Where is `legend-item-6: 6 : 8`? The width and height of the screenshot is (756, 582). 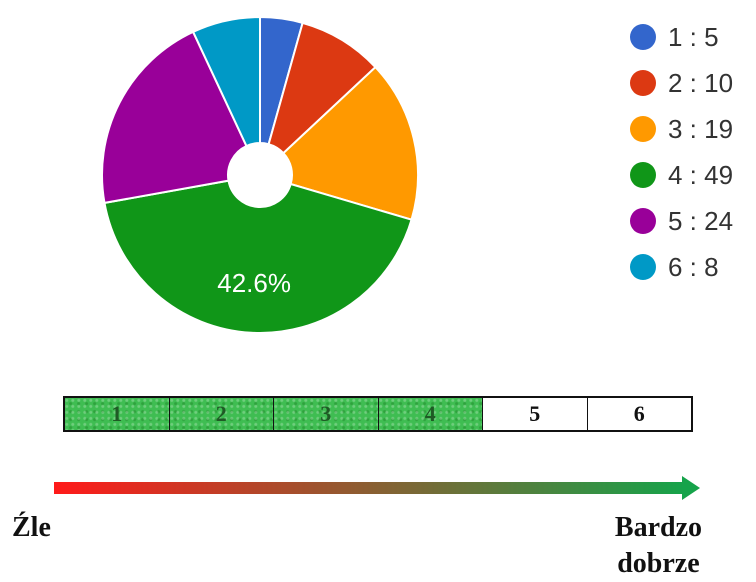 legend-item-6: 6 : 8 is located at coordinates (681, 267).